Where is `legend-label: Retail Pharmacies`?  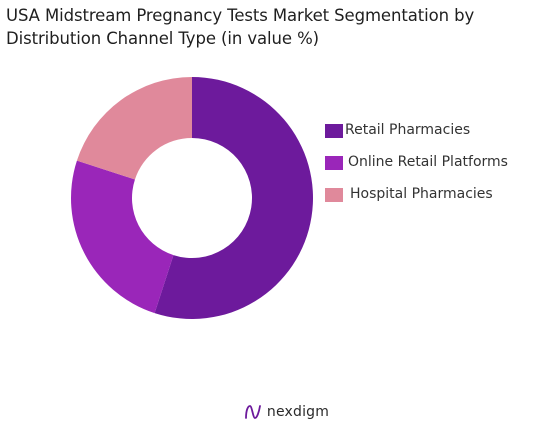
legend-label: Retail Pharmacies is located at coordinates (408, 130).